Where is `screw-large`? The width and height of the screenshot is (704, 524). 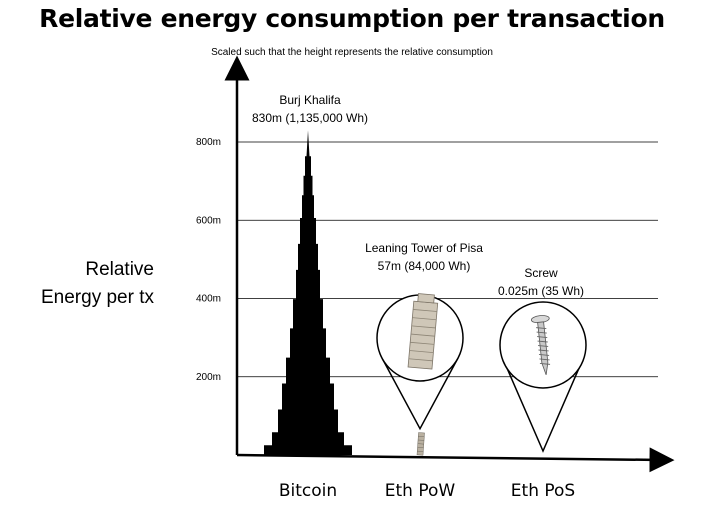
screw-large is located at coordinates (540, 345).